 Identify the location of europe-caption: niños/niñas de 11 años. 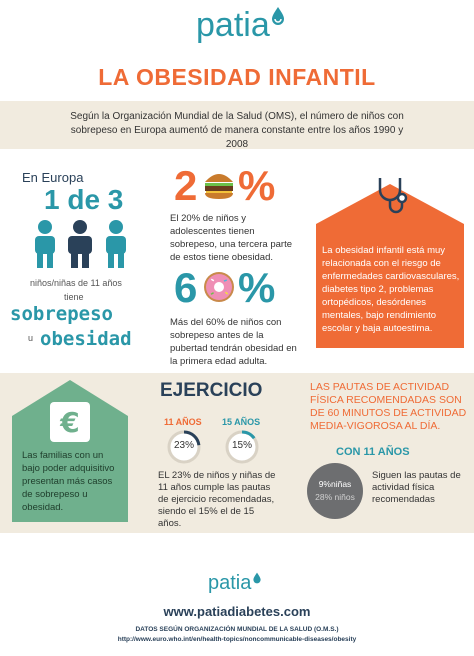
(76, 283).